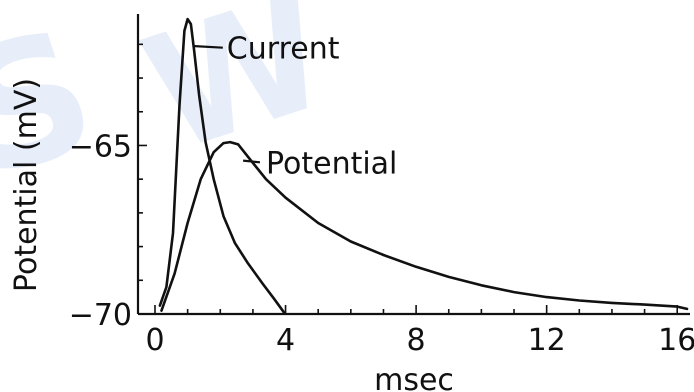 This screenshot has height=392, width=694. Describe the element at coordinates (547, 340) in the screenshot. I see `x-tick-label: 12` at that location.